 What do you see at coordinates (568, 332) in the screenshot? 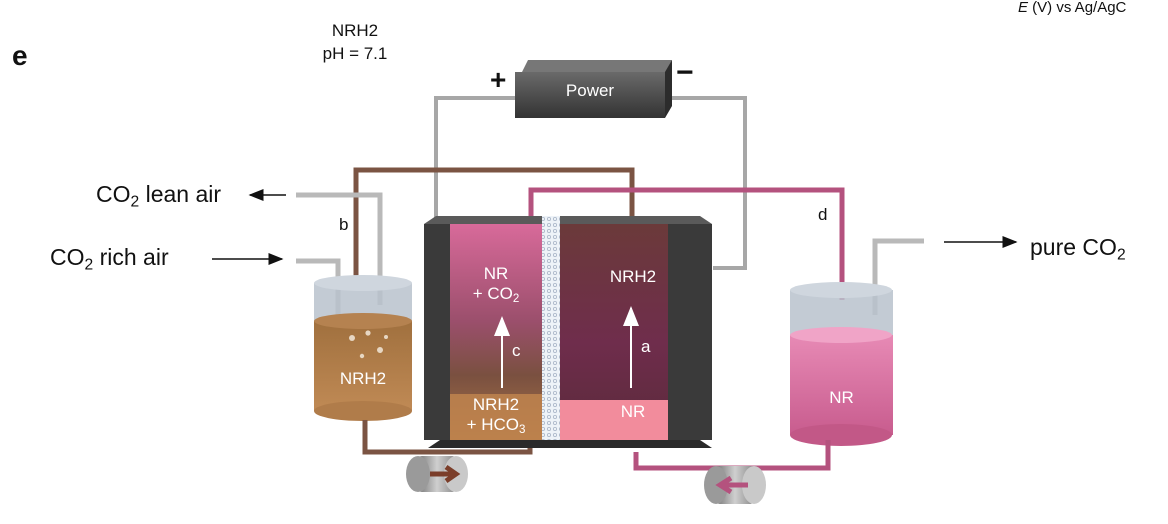
I see `electrochemical-cell` at bounding box center [568, 332].